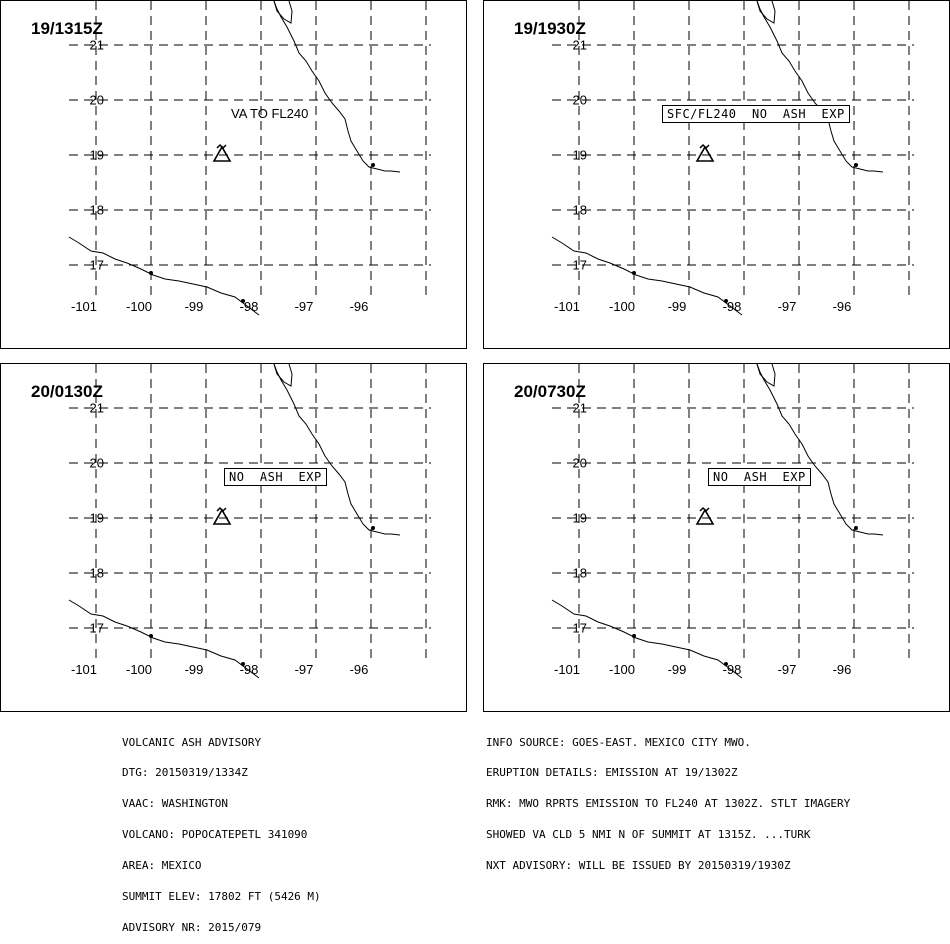  I want to click on advisory-line: INFO SOURCE: GOES-EAST. MEXICO CITY MWO., so click(618, 742).